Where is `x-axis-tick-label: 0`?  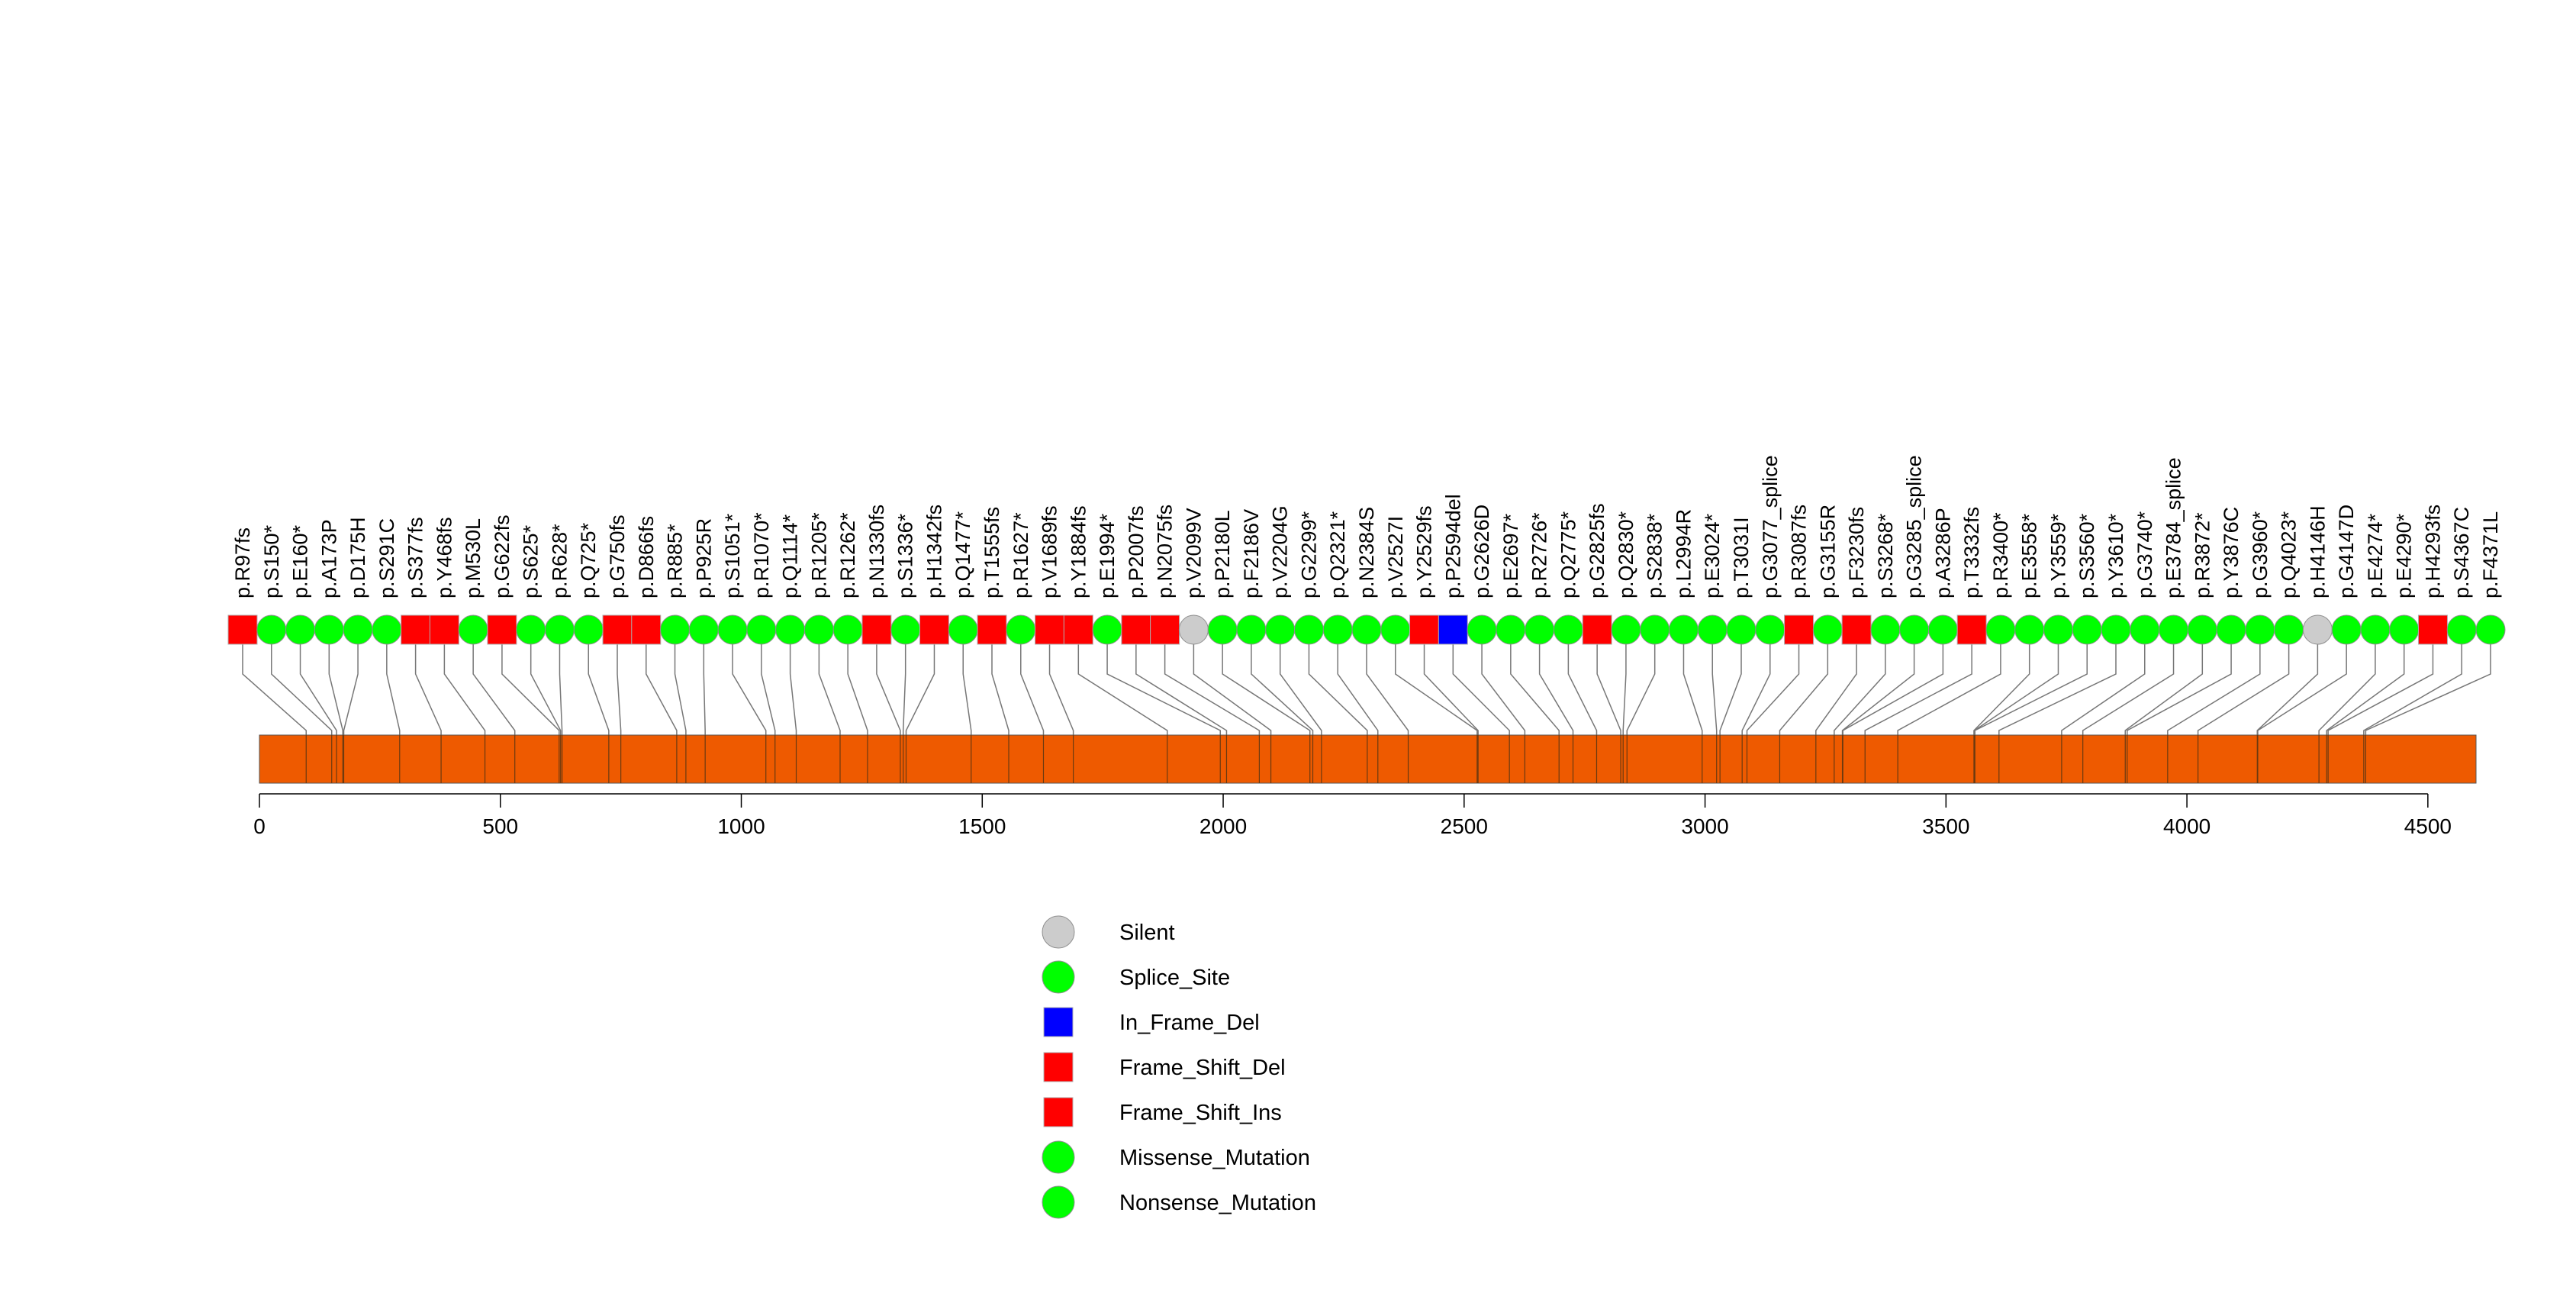
x-axis-tick-label: 0 is located at coordinates (259, 826).